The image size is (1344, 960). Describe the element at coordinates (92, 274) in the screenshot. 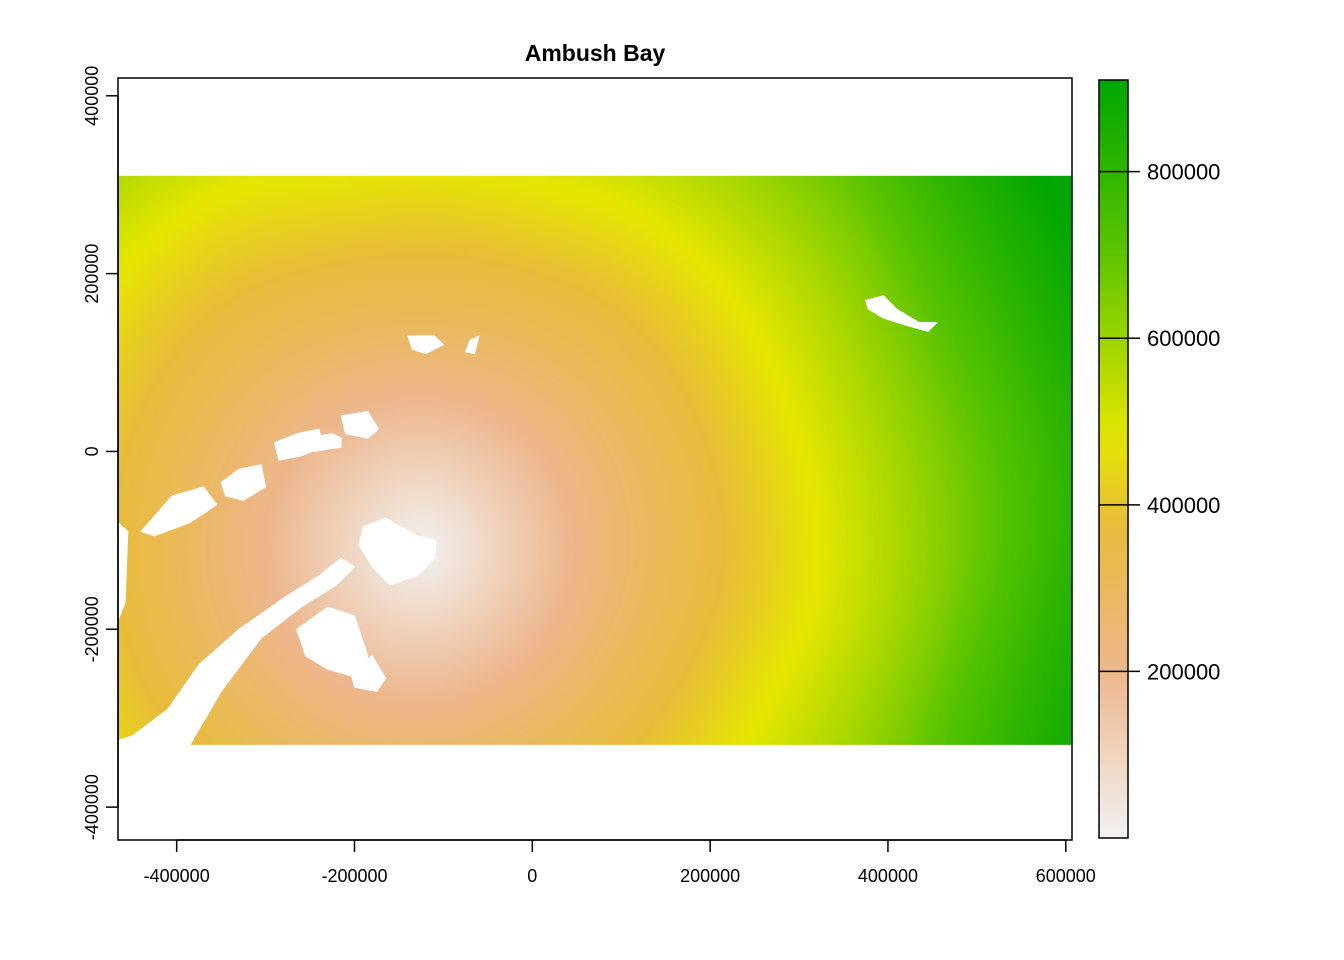

I see `y-tick-label: 200000` at that location.